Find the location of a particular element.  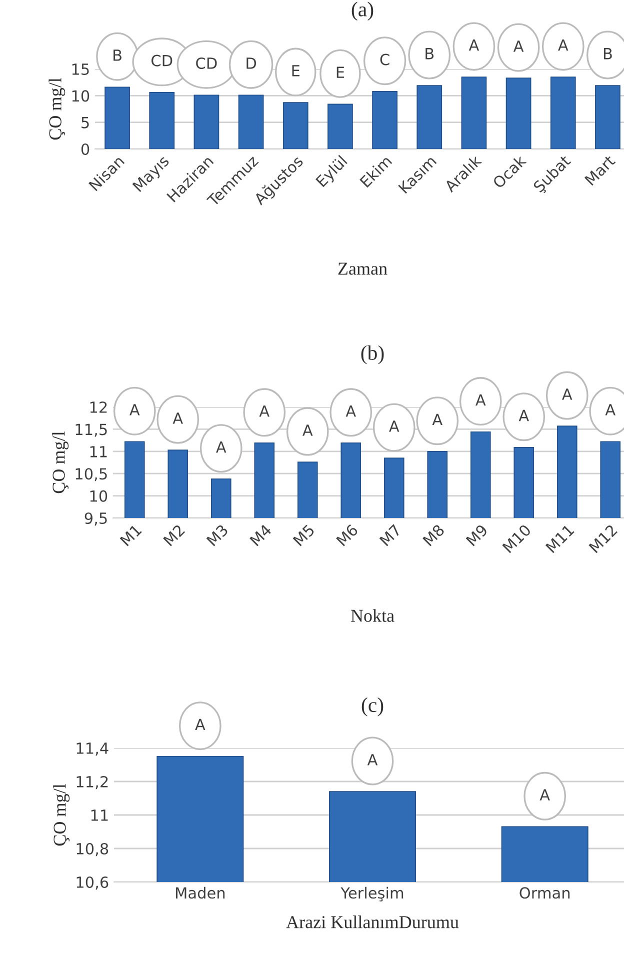

x-tick-label: M7 is located at coordinates (390, 535).